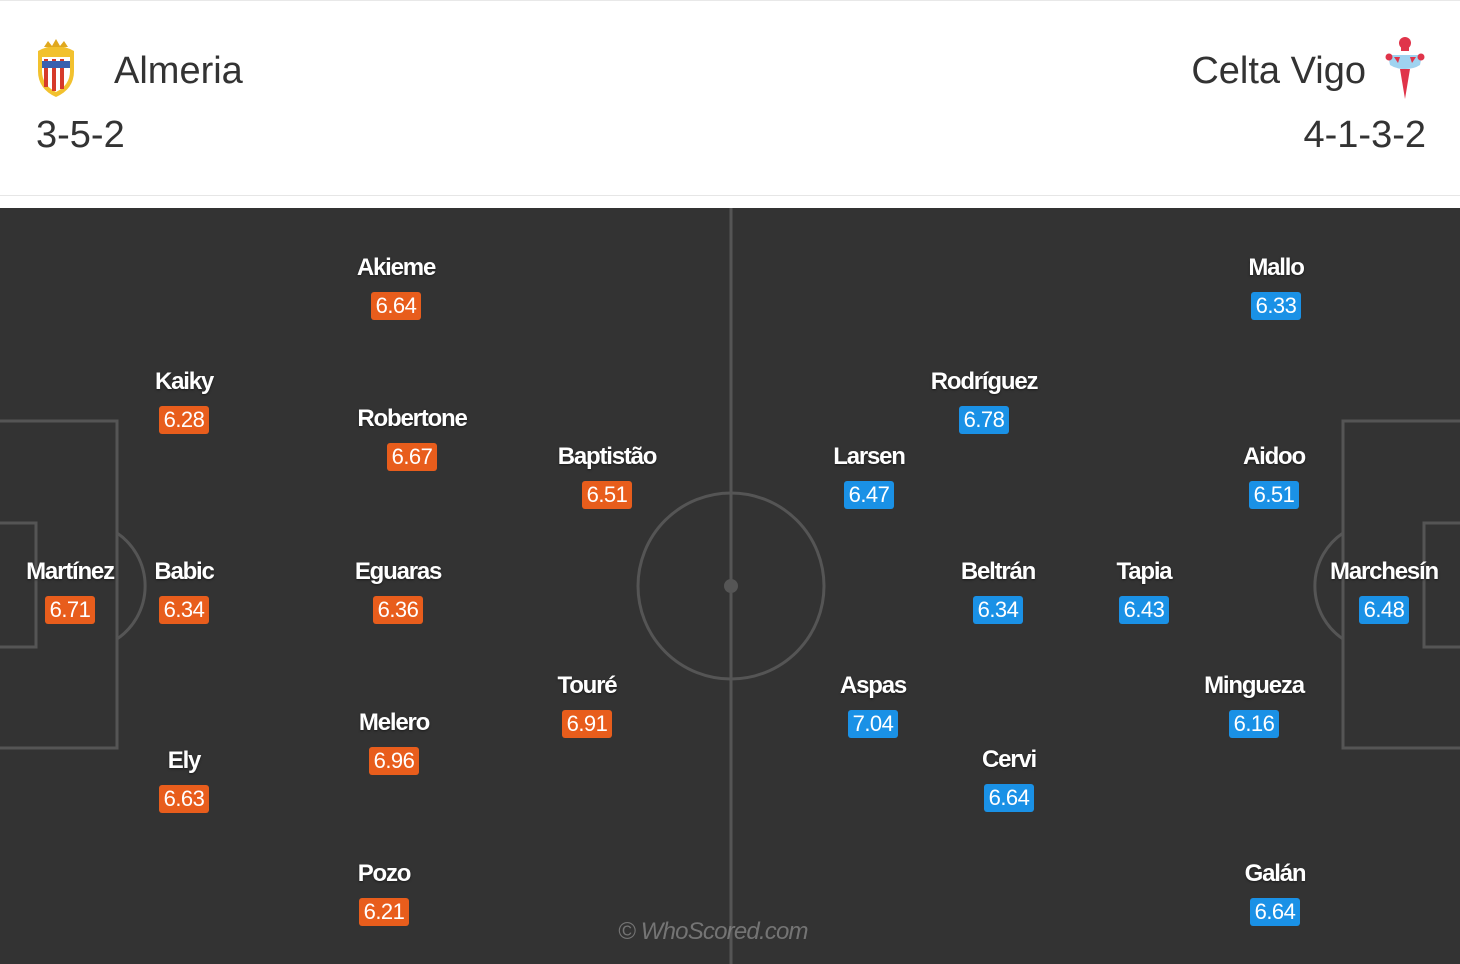 The image size is (1460, 964). Describe the element at coordinates (1275, 893) in the screenshot. I see `away-player-card: Galán 6.64` at that location.